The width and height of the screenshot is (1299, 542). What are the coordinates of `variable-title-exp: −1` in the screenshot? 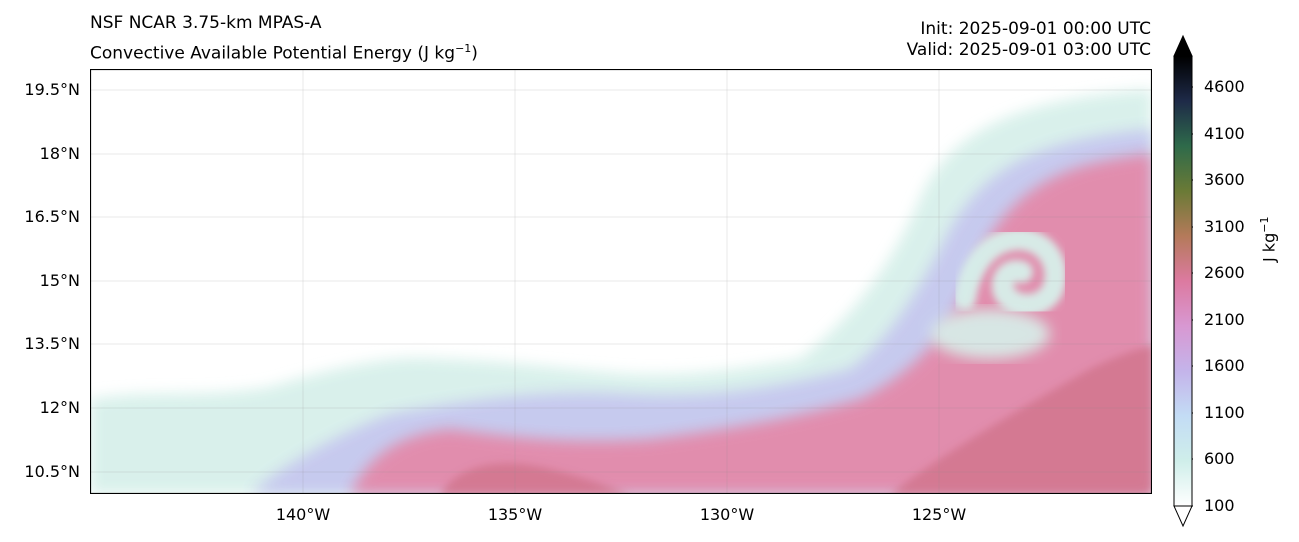 It's located at (463, 48).